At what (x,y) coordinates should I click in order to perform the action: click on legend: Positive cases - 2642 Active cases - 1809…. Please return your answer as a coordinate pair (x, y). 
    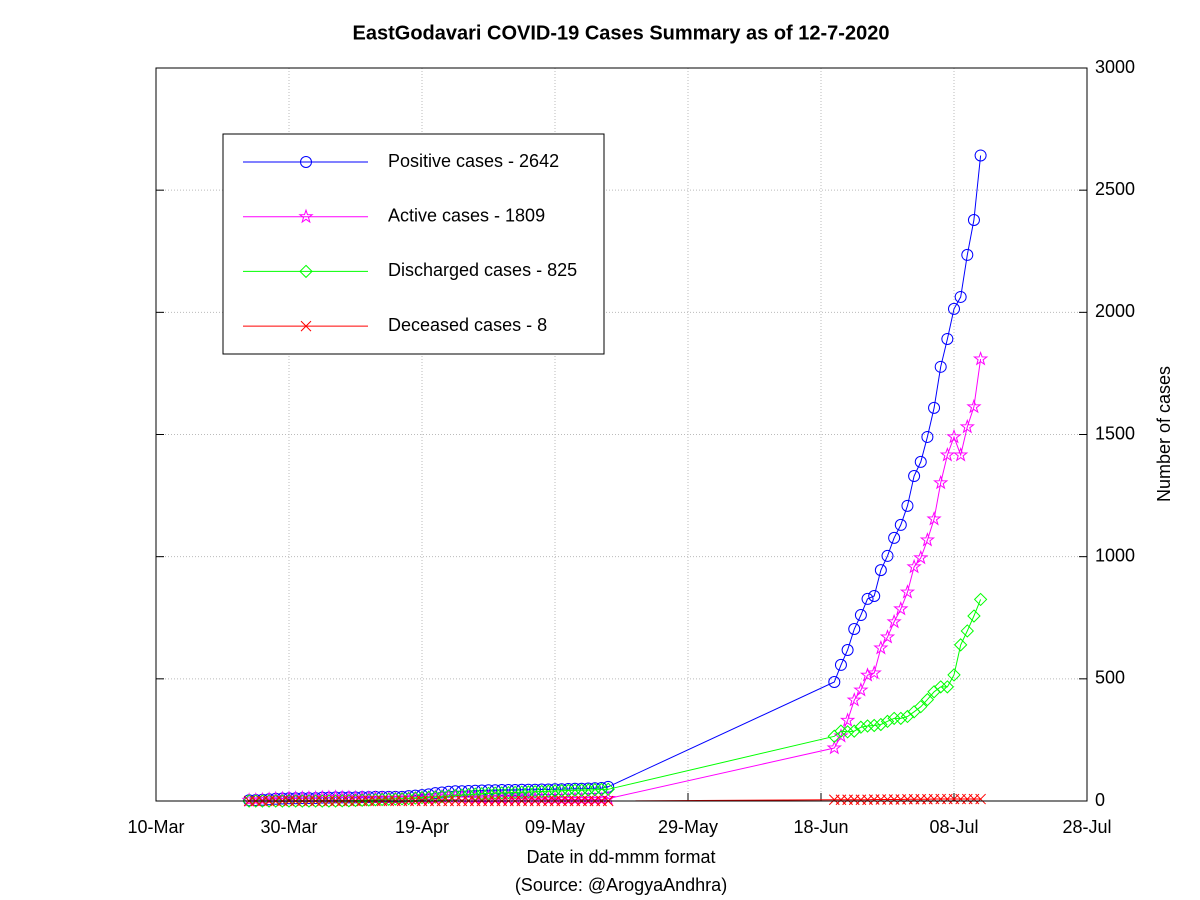
    Looking at the image, I should click on (413, 244).